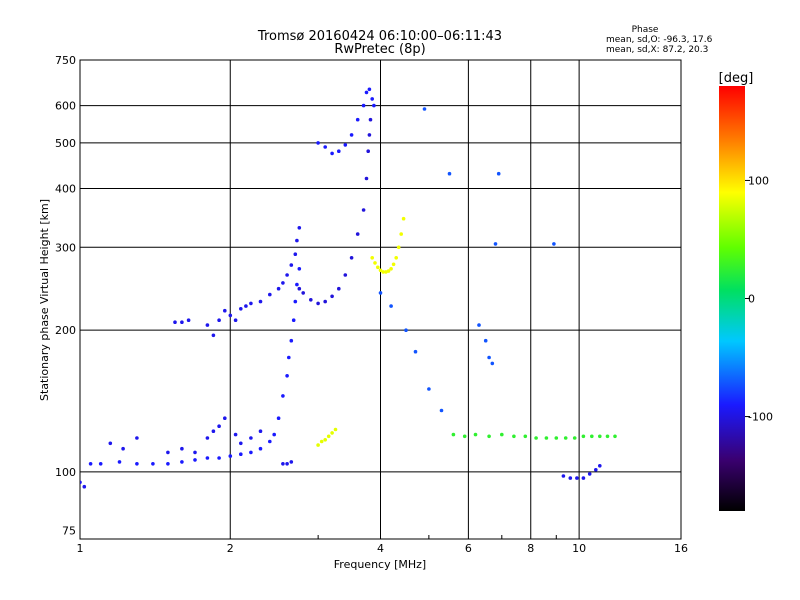  I want to click on chart-subtitle: RwPretec (8p), so click(379, 49).